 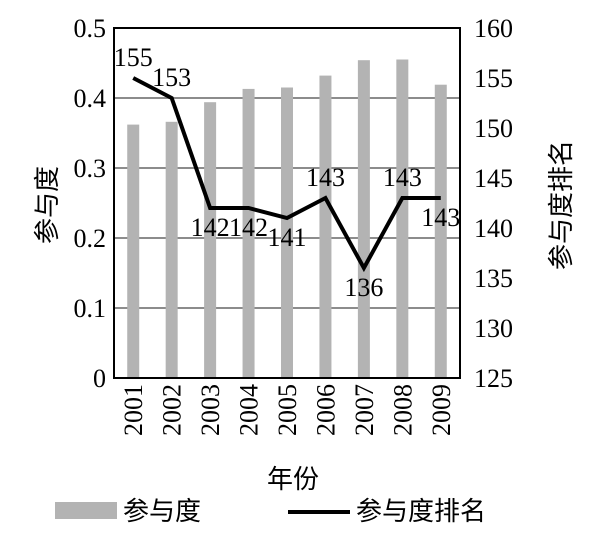 What do you see at coordinates (441, 410) in the screenshot?
I see `x-tick-label: 2009` at bounding box center [441, 410].